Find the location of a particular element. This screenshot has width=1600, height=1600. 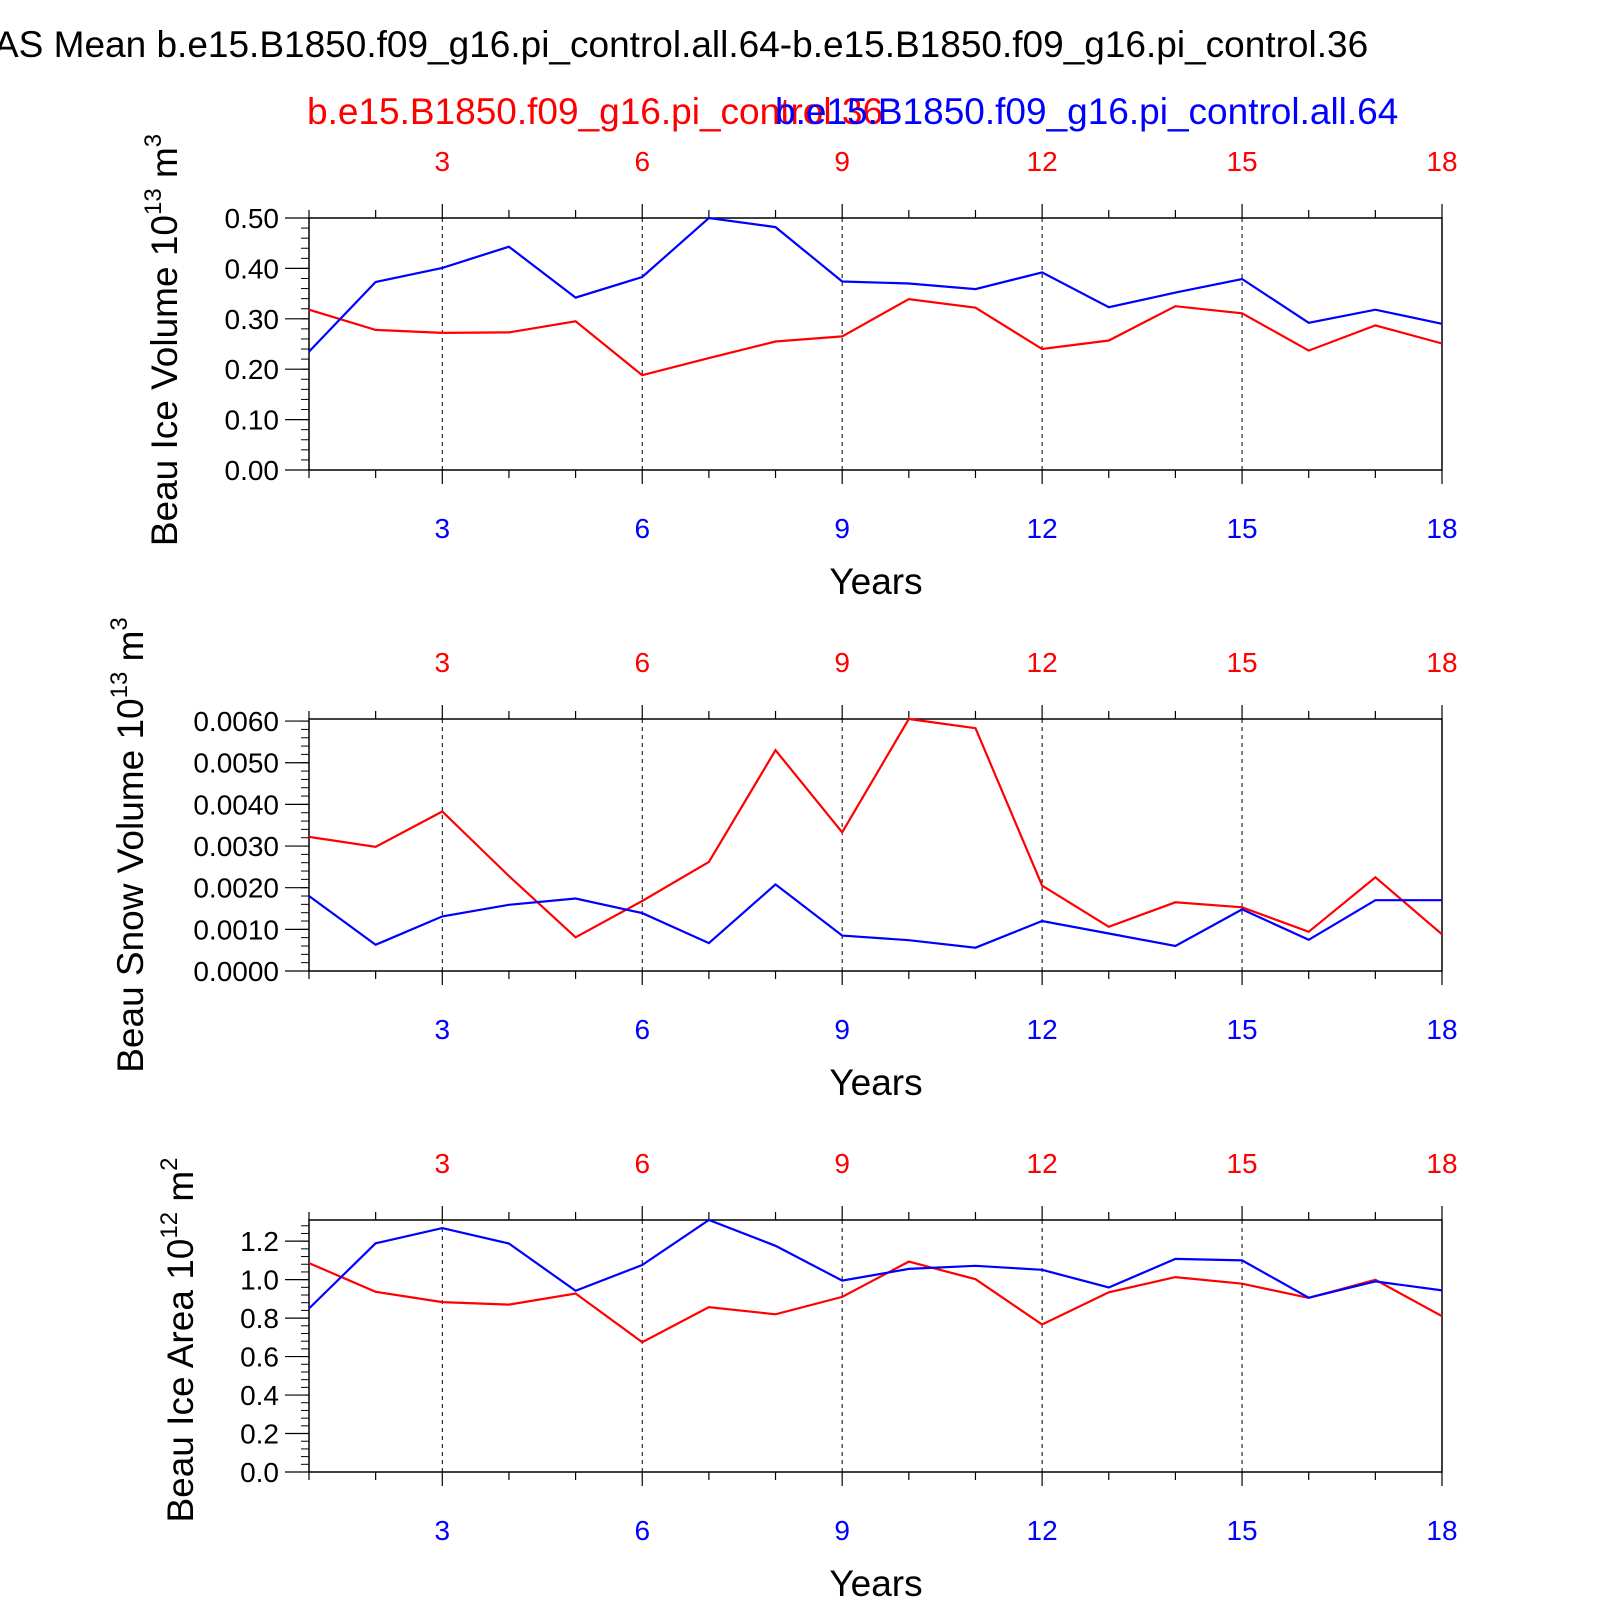

y-tick-label-4: 0.0040 is located at coordinates (236, 804).